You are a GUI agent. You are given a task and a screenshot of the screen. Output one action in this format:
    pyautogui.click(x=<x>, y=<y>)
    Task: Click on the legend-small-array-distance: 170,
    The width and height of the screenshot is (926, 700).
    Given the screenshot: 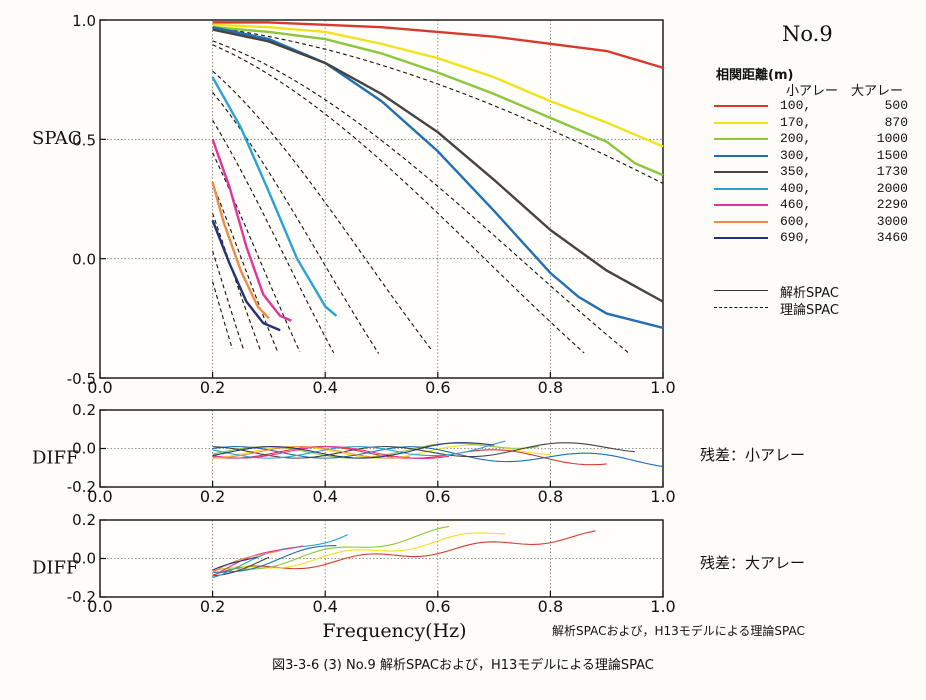 What is the action you would take?
    pyautogui.click(x=796, y=122)
    